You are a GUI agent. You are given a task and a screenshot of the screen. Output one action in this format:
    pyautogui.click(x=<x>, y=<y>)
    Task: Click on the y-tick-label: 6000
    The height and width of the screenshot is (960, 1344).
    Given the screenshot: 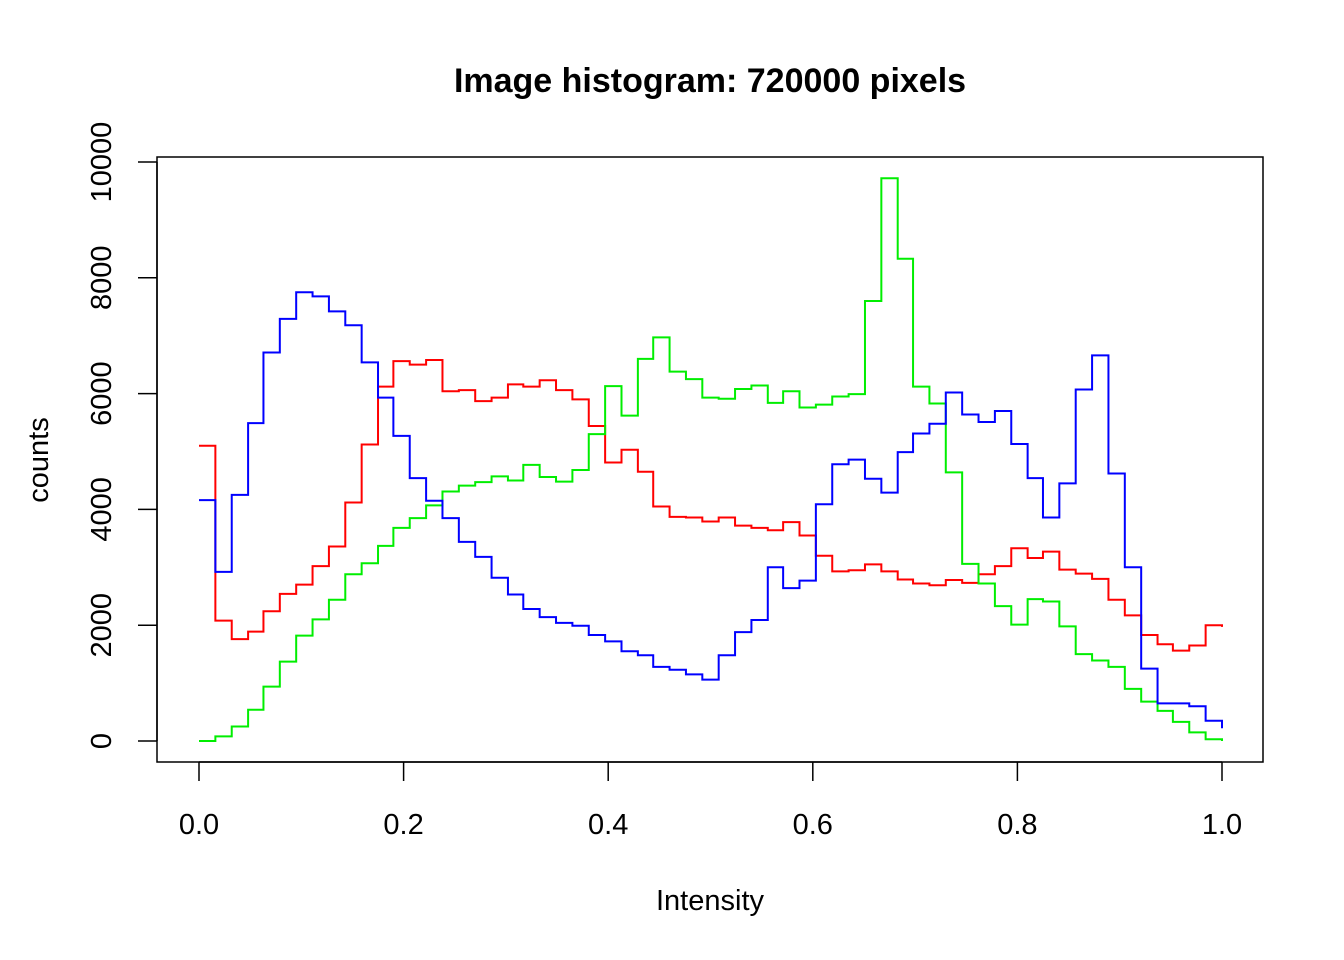 What is the action you would take?
    pyautogui.click(x=102, y=393)
    